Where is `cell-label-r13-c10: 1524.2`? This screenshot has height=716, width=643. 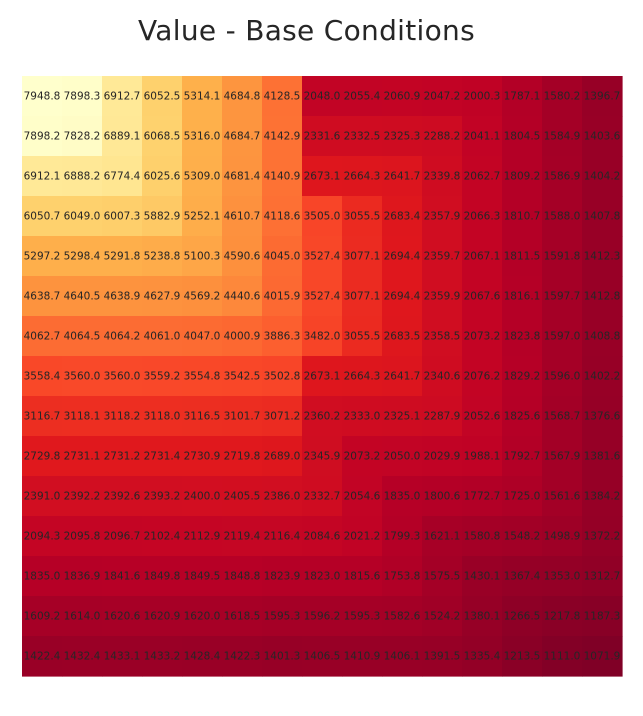
cell-label-r13-c10: 1524.2 is located at coordinates (442, 617).